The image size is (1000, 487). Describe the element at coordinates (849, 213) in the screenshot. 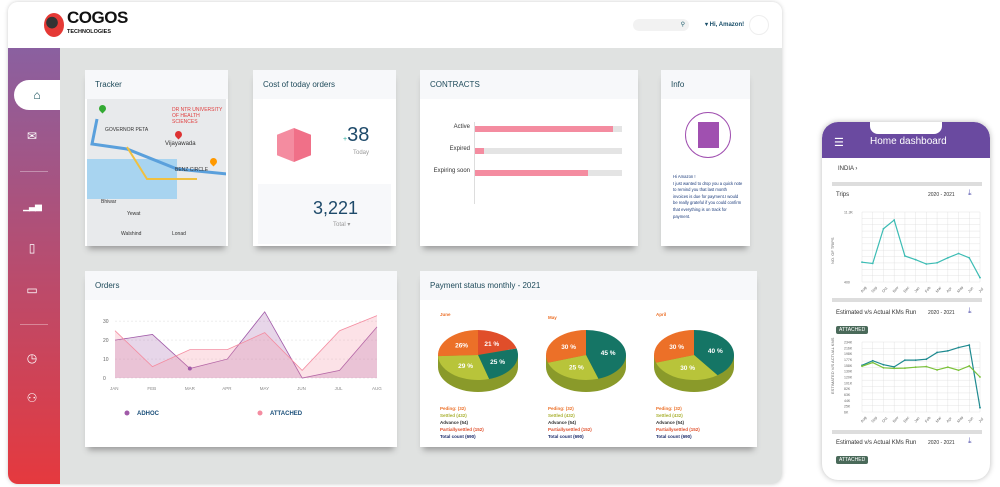

I see `y-tick-label: 11.3K` at that location.